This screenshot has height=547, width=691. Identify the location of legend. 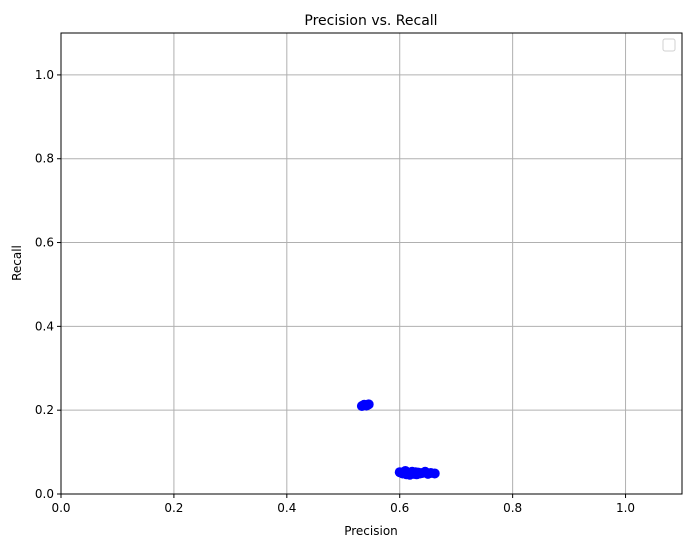
(669, 45).